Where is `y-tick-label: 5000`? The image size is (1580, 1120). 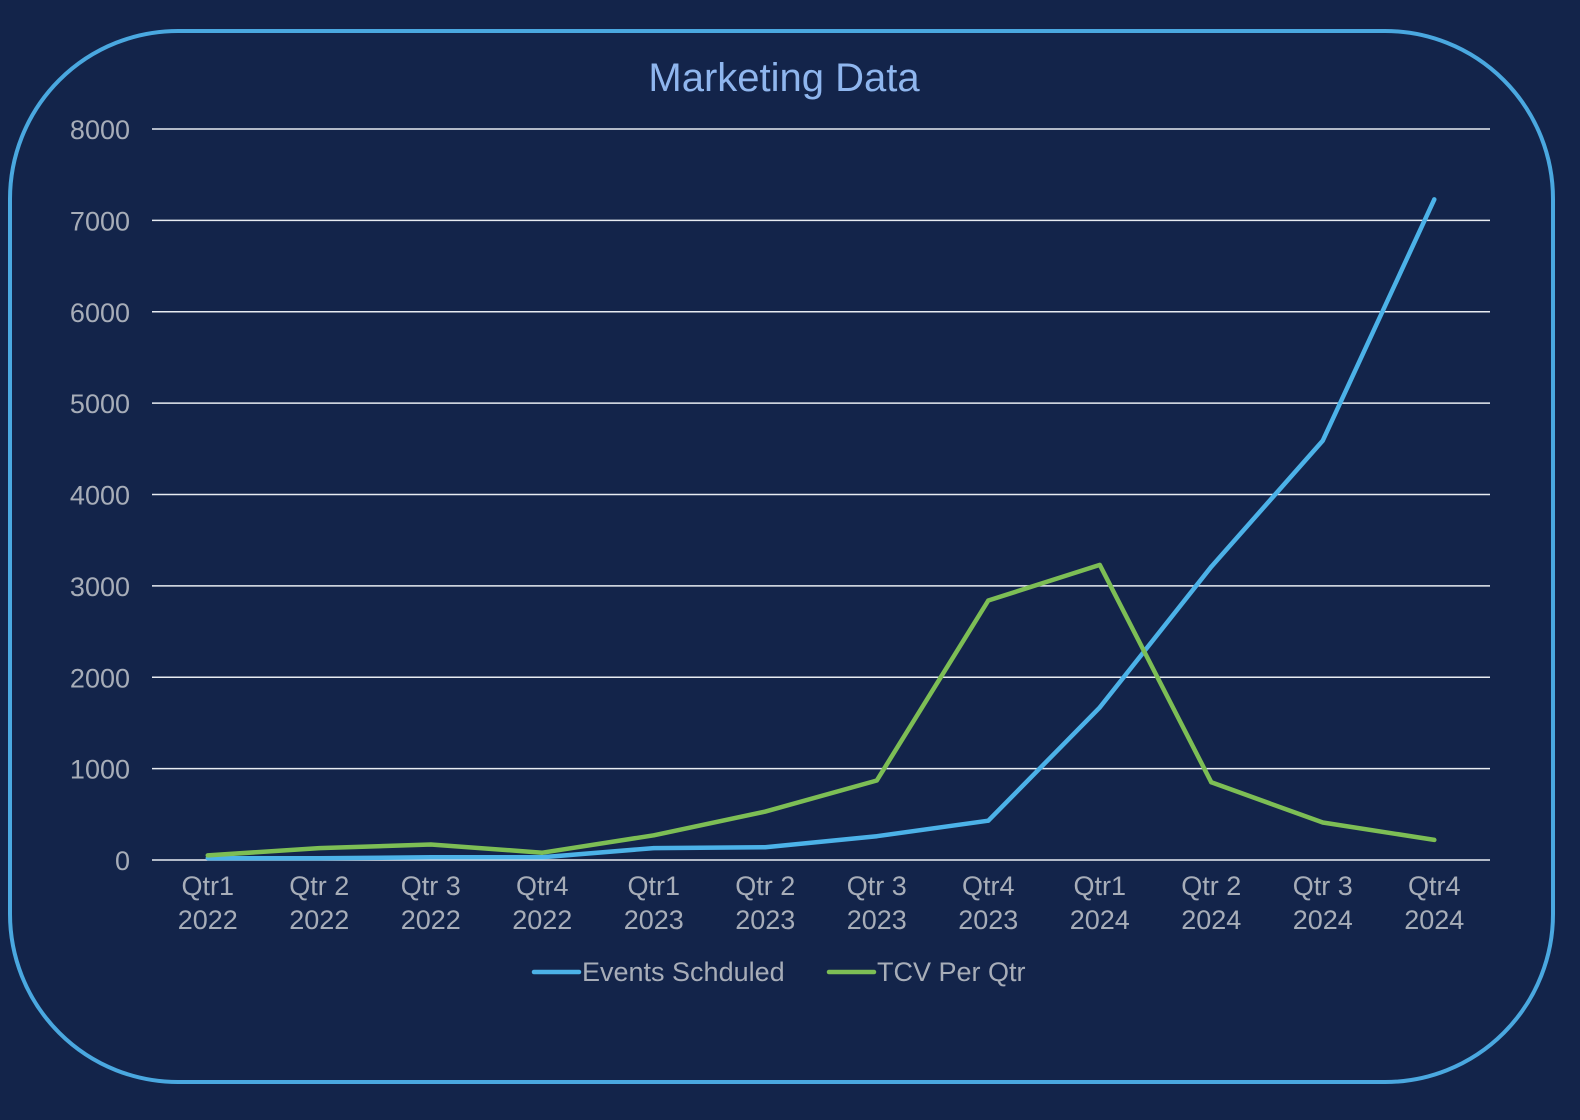
y-tick-label: 5000 is located at coordinates (100, 404).